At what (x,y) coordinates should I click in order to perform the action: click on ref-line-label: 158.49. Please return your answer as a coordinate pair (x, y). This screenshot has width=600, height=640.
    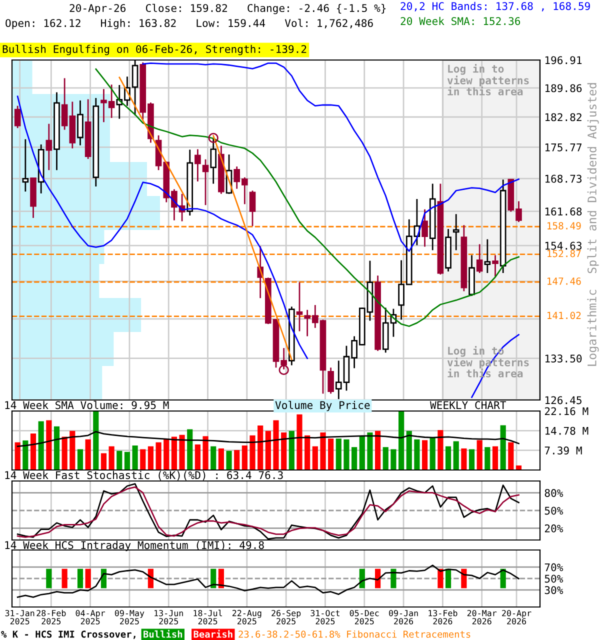
    Looking at the image, I should click on (564, 226).